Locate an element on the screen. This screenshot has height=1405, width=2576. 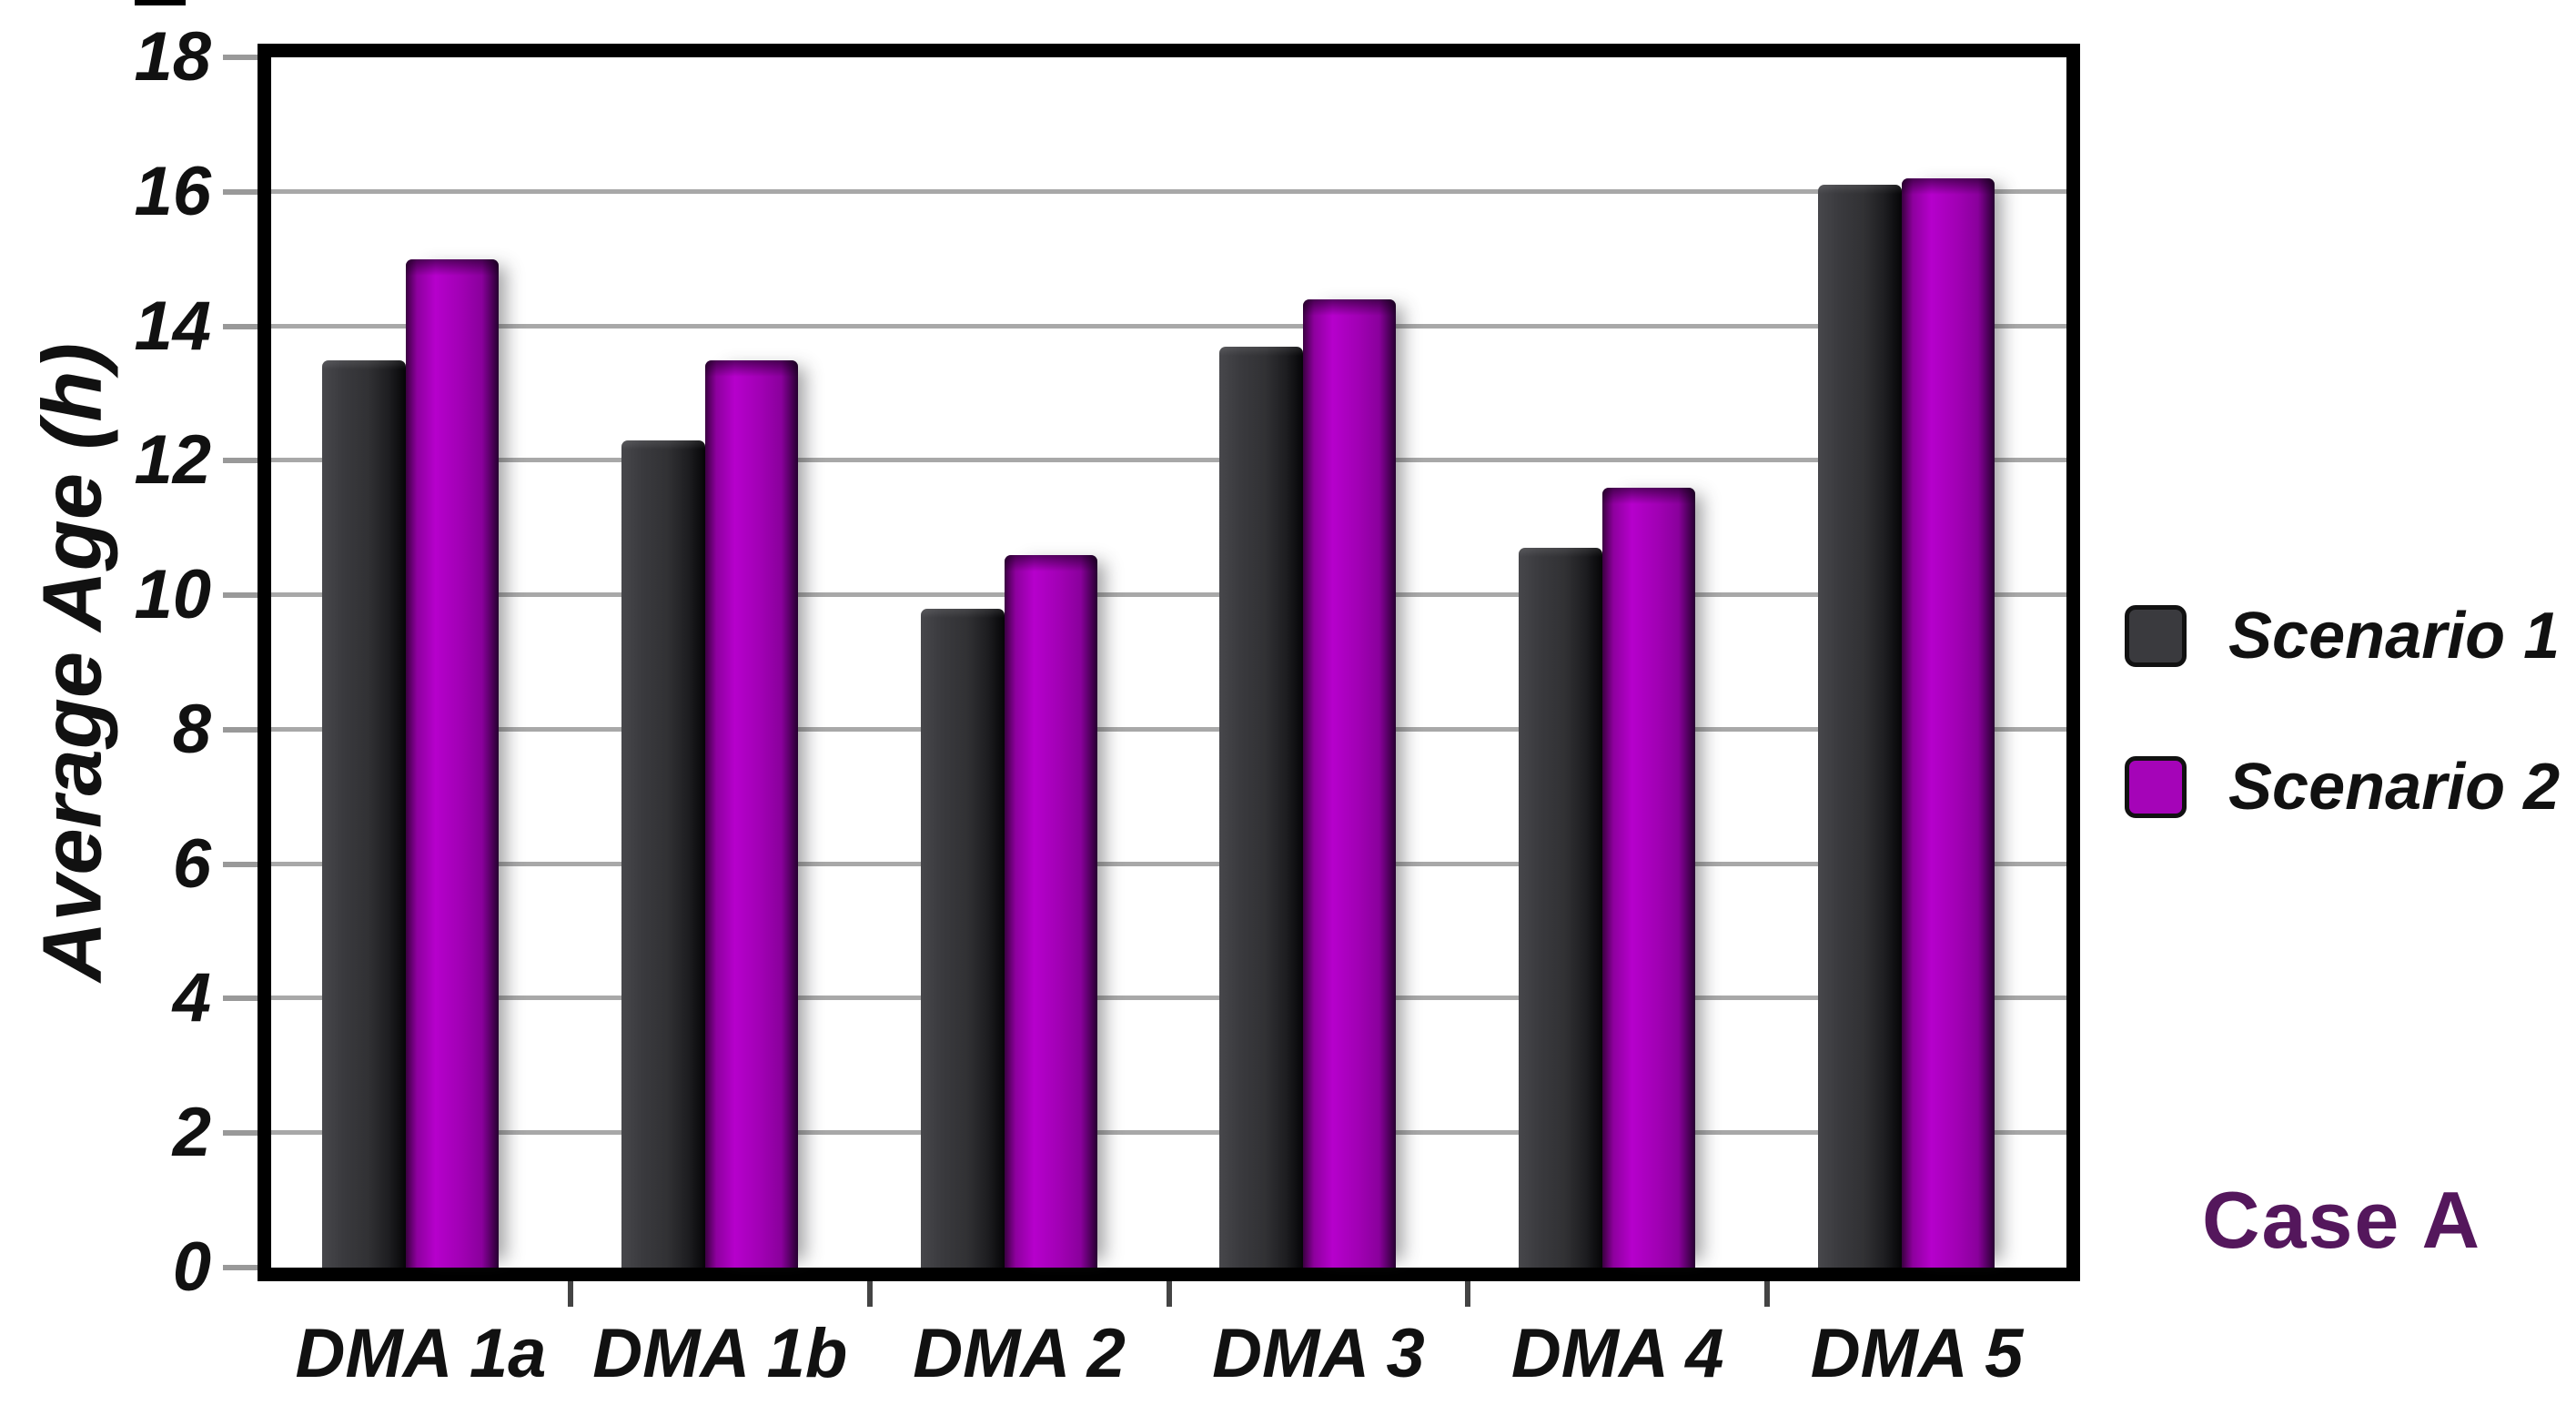
bar-group-dma-1a is located at coordinates (421, 662).